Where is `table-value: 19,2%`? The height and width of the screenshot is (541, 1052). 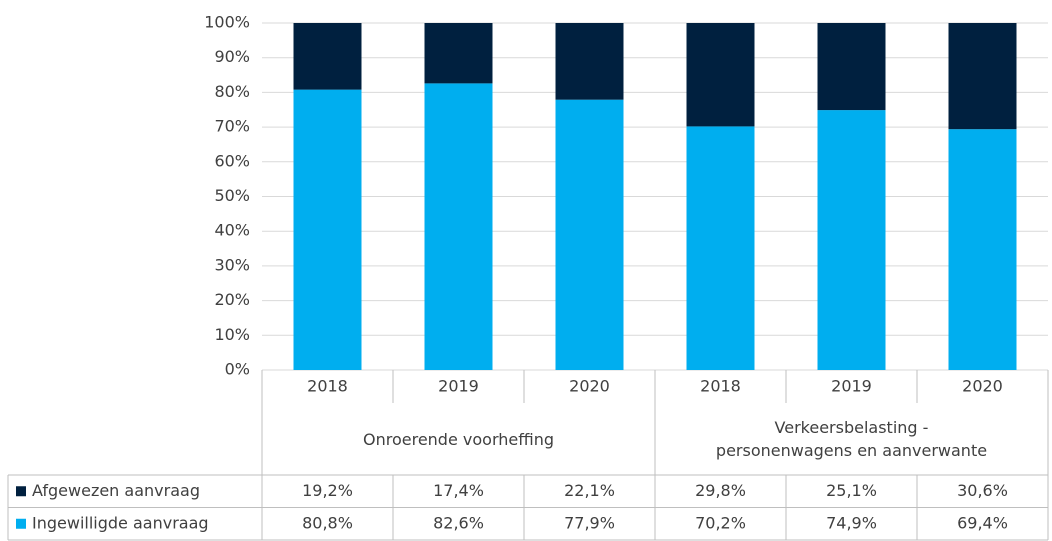 table-value: 19,2% is located at coordinates (327, 490).